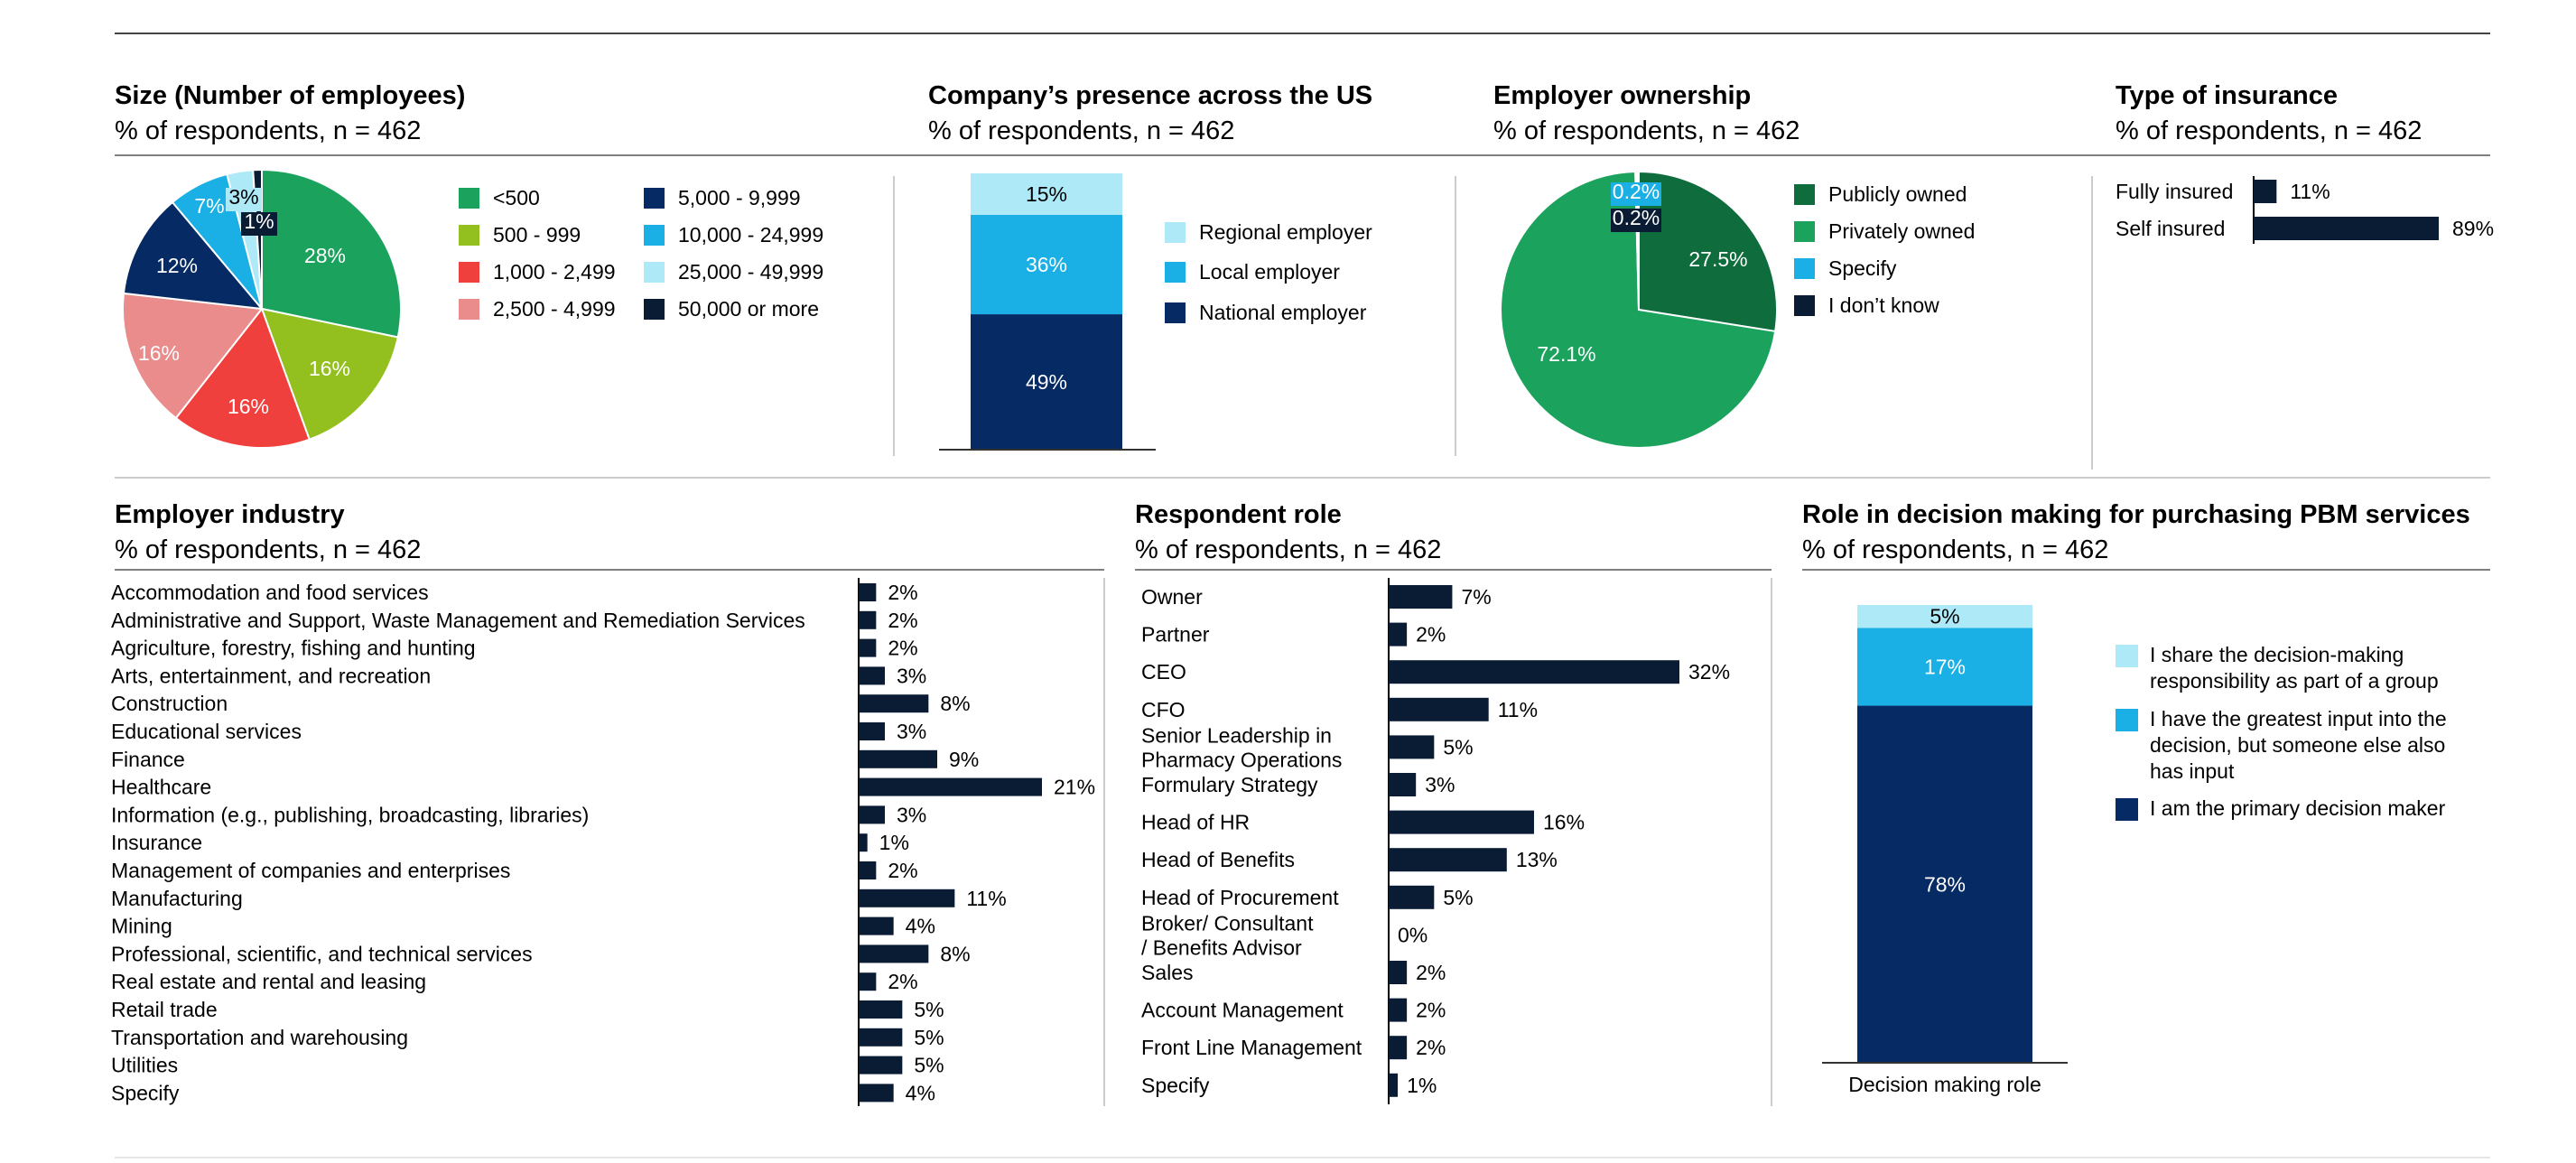  Describe the element at coordinates (1046, 264) in the screenshot. I see `presence-bar-label-1: 36%` at that location.